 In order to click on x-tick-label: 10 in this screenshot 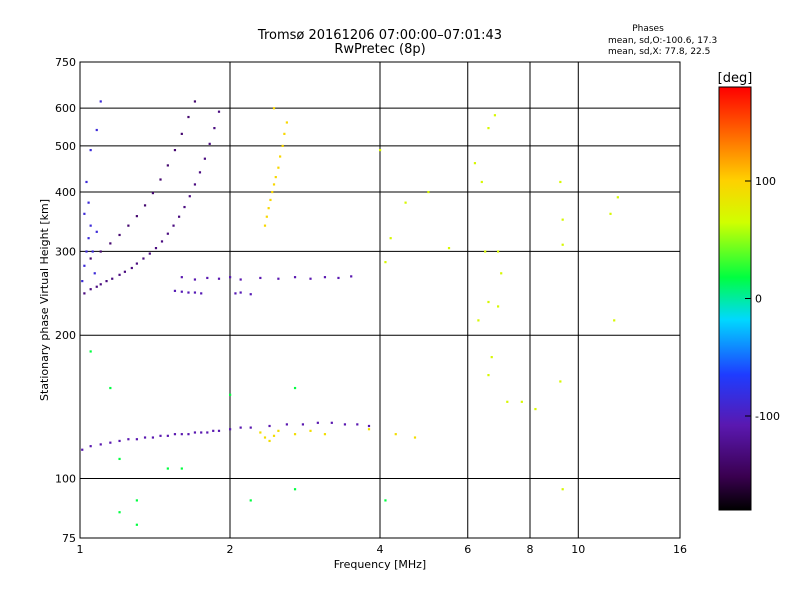, I will do `click(578, 549)`.